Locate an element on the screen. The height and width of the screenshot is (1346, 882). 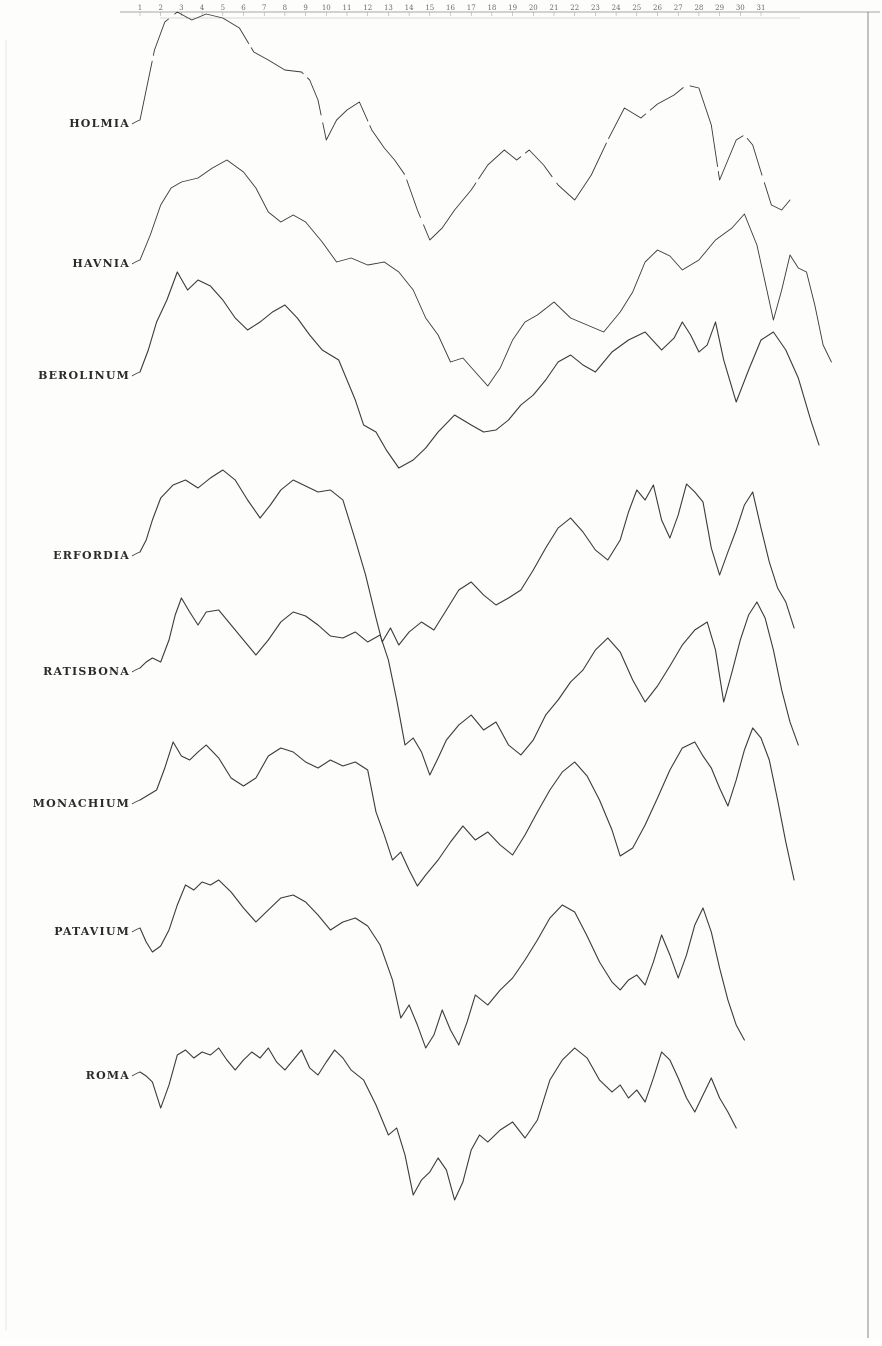
x-tick-label: 8 is located at coordinates (285, 8).